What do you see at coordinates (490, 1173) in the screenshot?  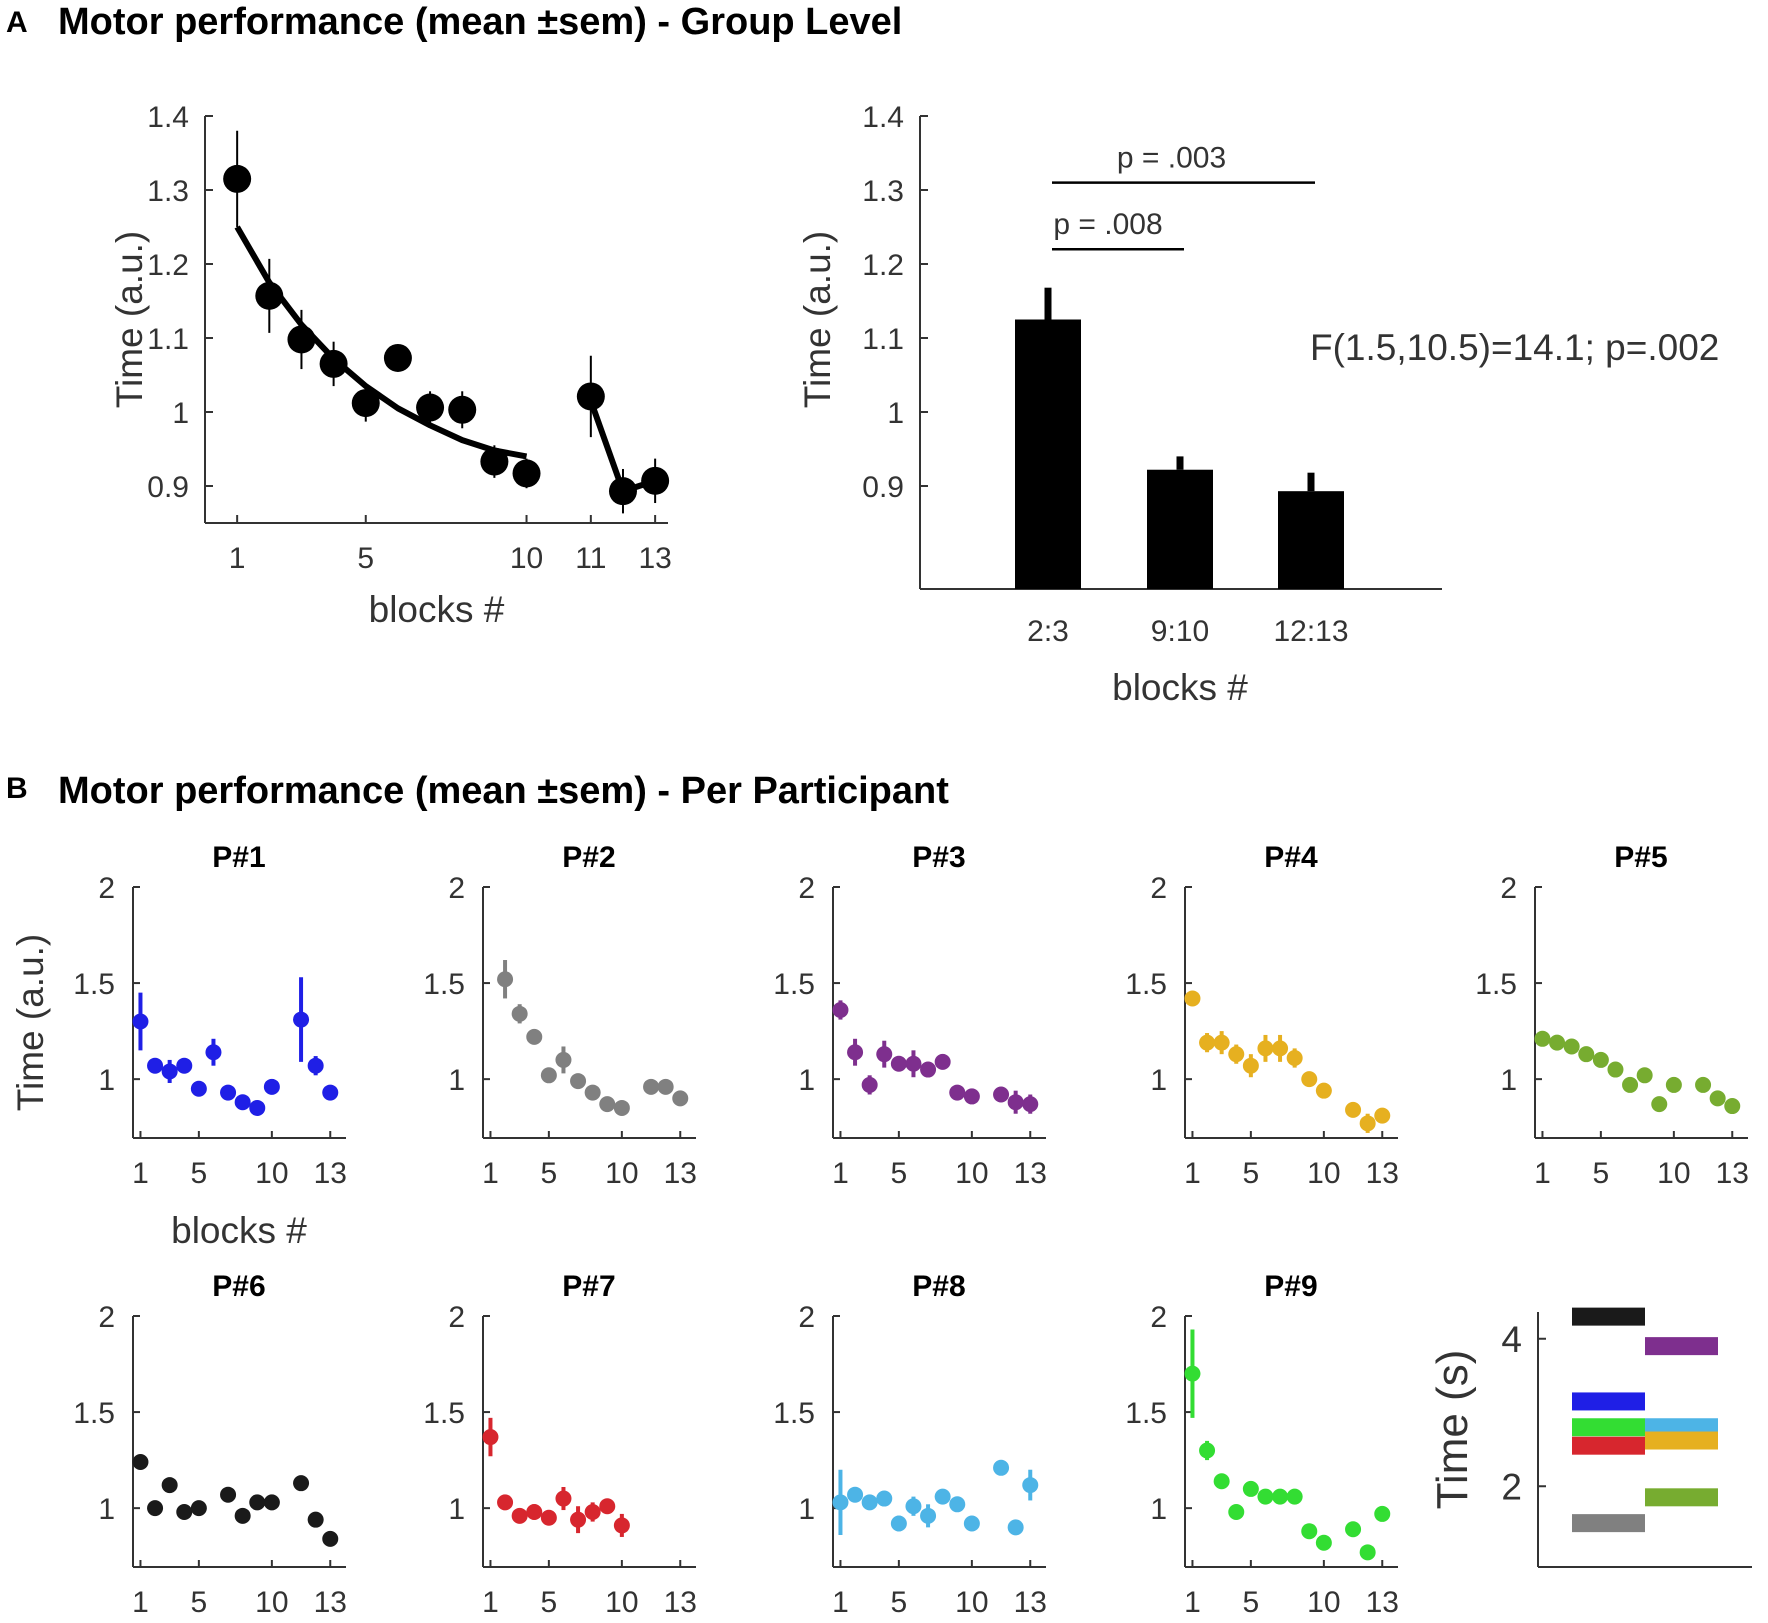 I see `x-tick-label: 1` at bounding box center [490, 1173].